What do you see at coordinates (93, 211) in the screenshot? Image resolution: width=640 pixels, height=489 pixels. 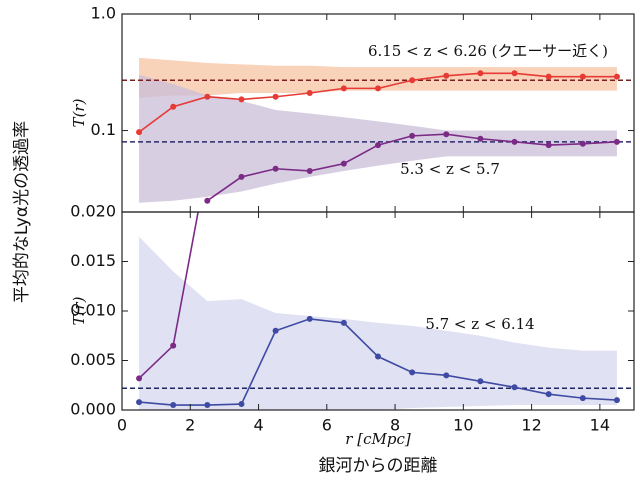 I see `y-tick-label: 0.020` at bounding box center [93, 211].